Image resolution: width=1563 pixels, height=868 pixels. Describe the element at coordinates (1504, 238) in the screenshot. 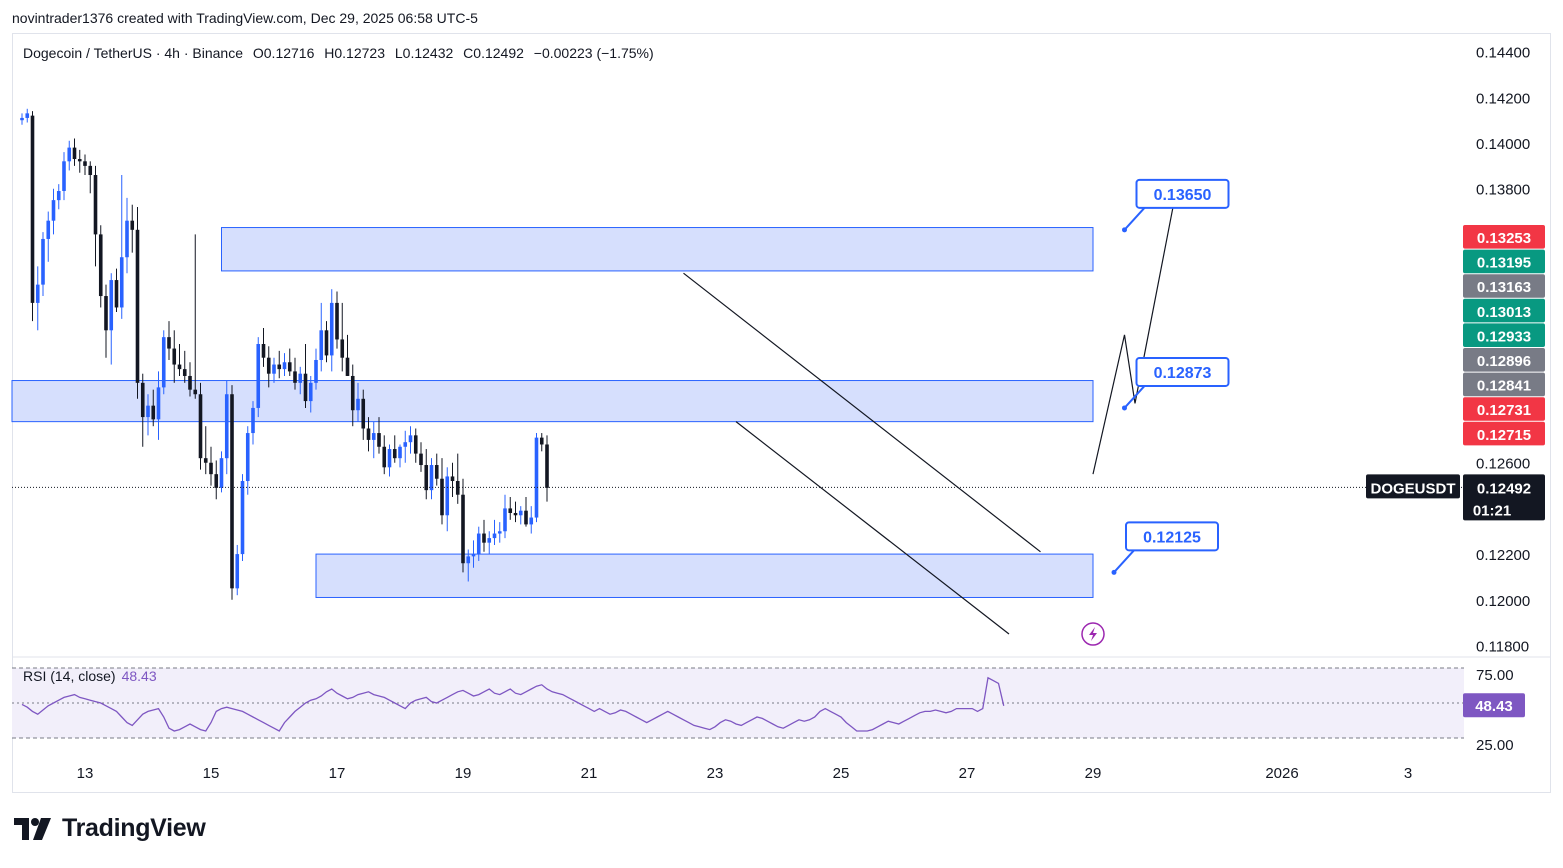

I see `price-tag-text: 0.13253` at that location.